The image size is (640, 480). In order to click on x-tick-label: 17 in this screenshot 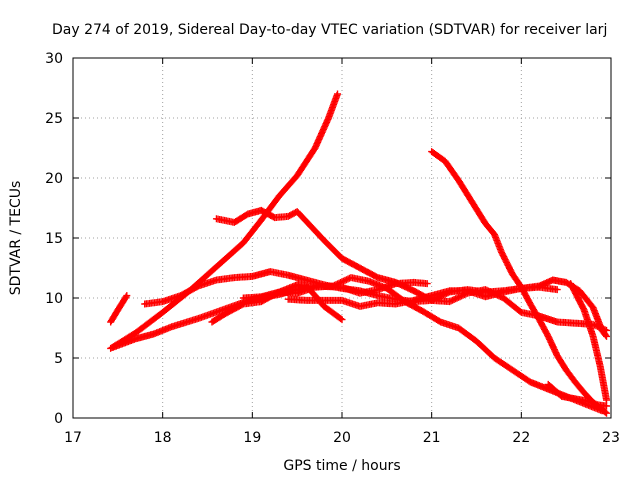, I will do `click(73, 438)`.